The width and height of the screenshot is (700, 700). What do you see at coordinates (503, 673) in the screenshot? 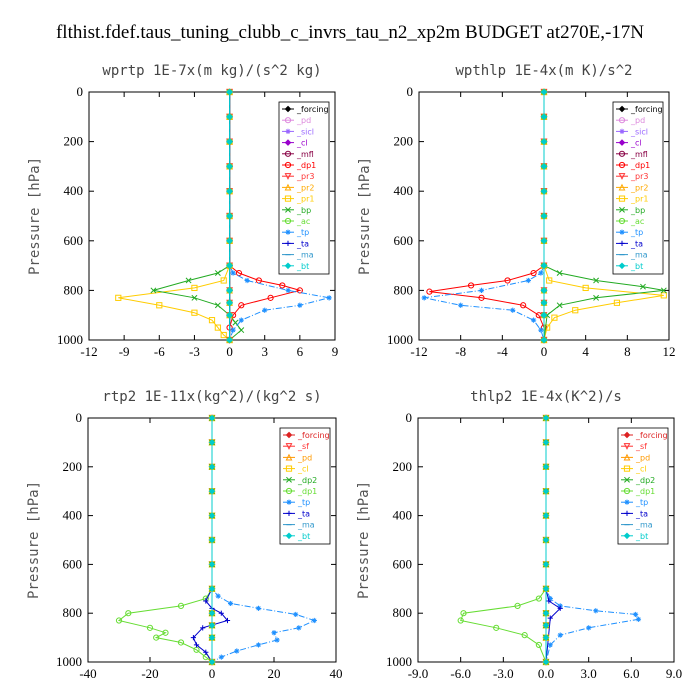
I see `x-tick-label: -3.0` at bounding box center [503, 673].